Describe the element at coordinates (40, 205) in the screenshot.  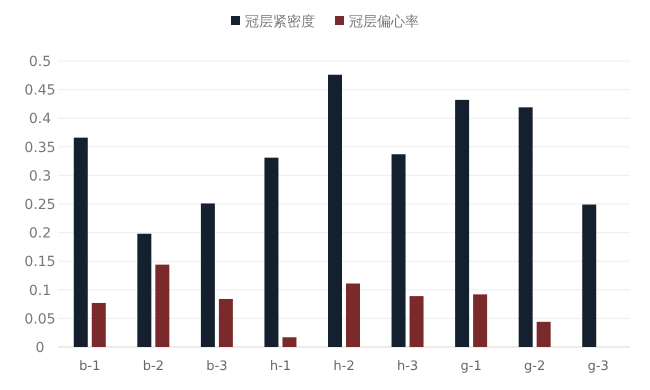
I see `y-tick-label: 0.25` at that location.